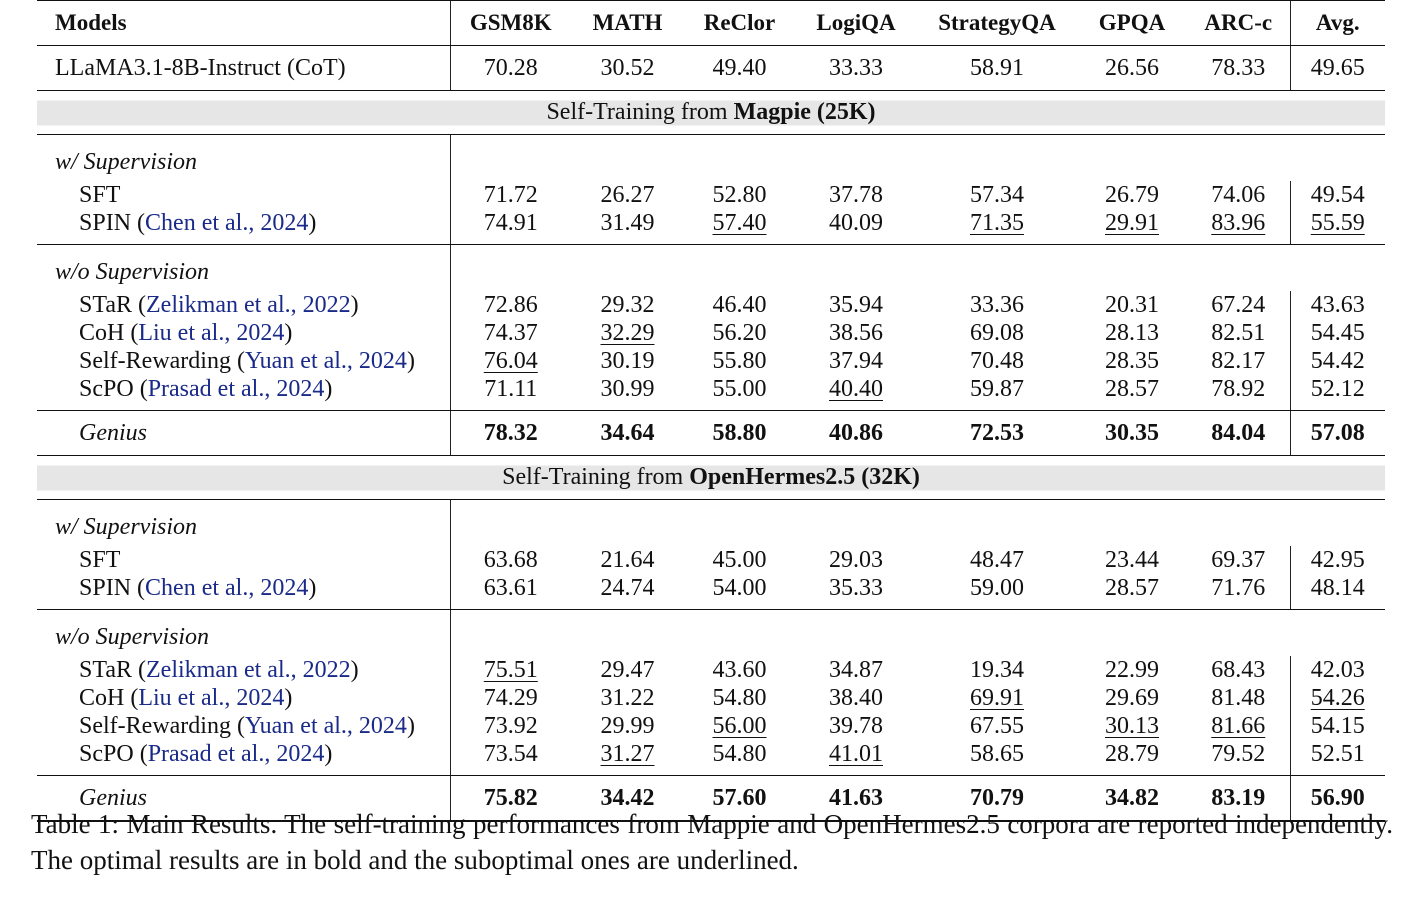 The image size is (1420, 910). What do you see at coordinates (627, 726) in the screenshot?
I see `score-cell: 29.99` at bounding box center [627, 726].